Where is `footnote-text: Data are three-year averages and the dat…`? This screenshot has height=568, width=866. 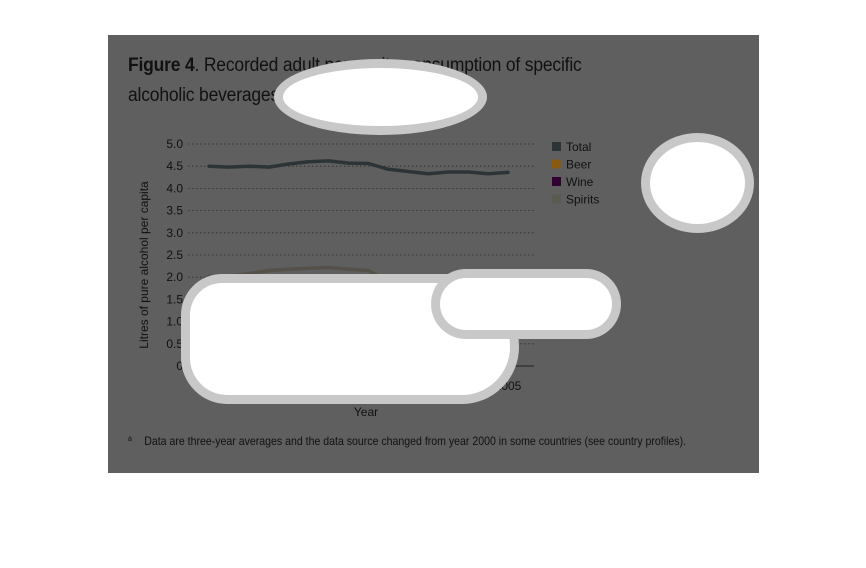
footnote-text: Data are three-year averages and the dat… is located at coordinates (415, 441).